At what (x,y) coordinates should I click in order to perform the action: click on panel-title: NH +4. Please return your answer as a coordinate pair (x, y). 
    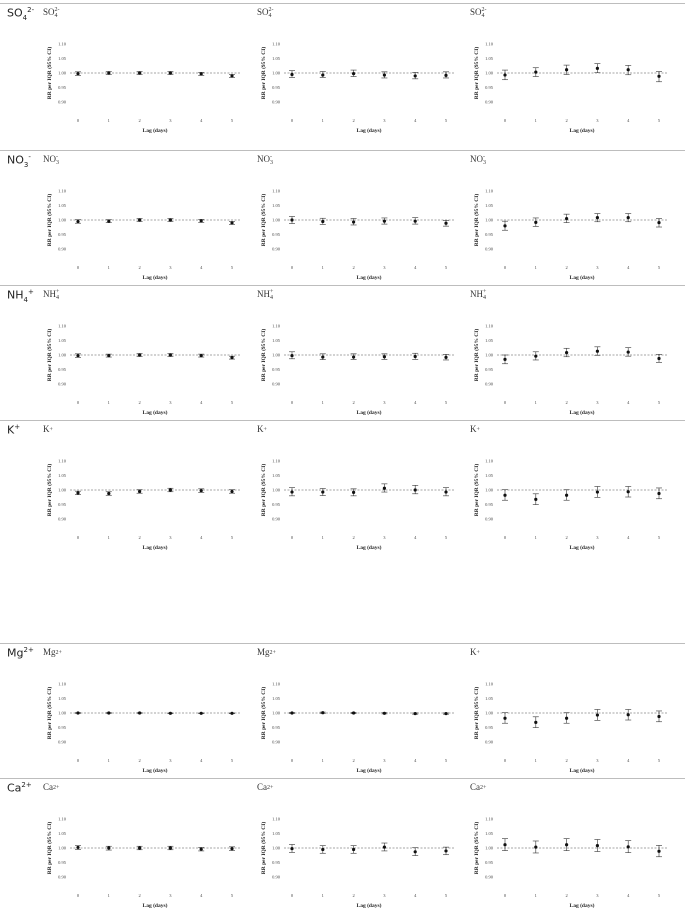
    Looking at the image, I should click on (51, 295).